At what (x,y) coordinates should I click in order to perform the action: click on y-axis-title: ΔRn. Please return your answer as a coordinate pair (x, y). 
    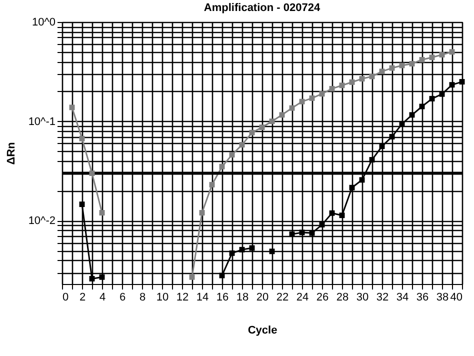
    Looking at the image, I should click on (11, 153).